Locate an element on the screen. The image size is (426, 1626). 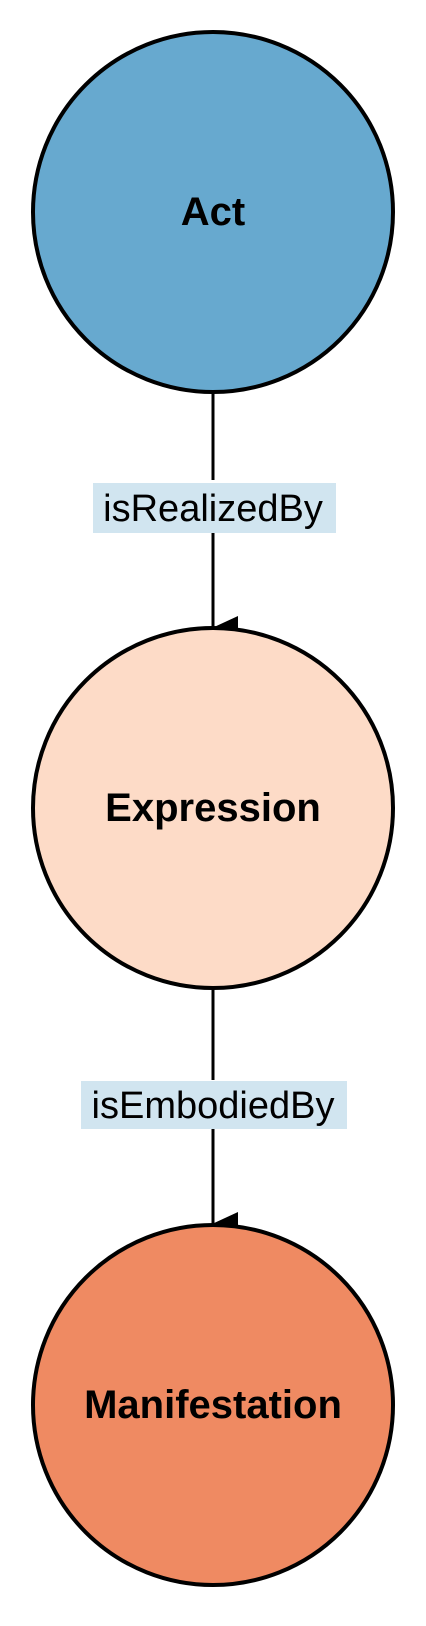
edge-act-to-expression: isRealizedBy is located at coordinates (214, 516).